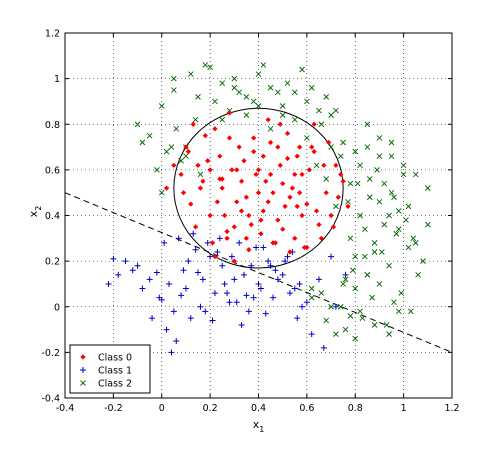 This screenshot has height=449, width=499. Describe the element at coordinates (259, 426) in the screenshot. I see `x-axis-label: x1` at that location.